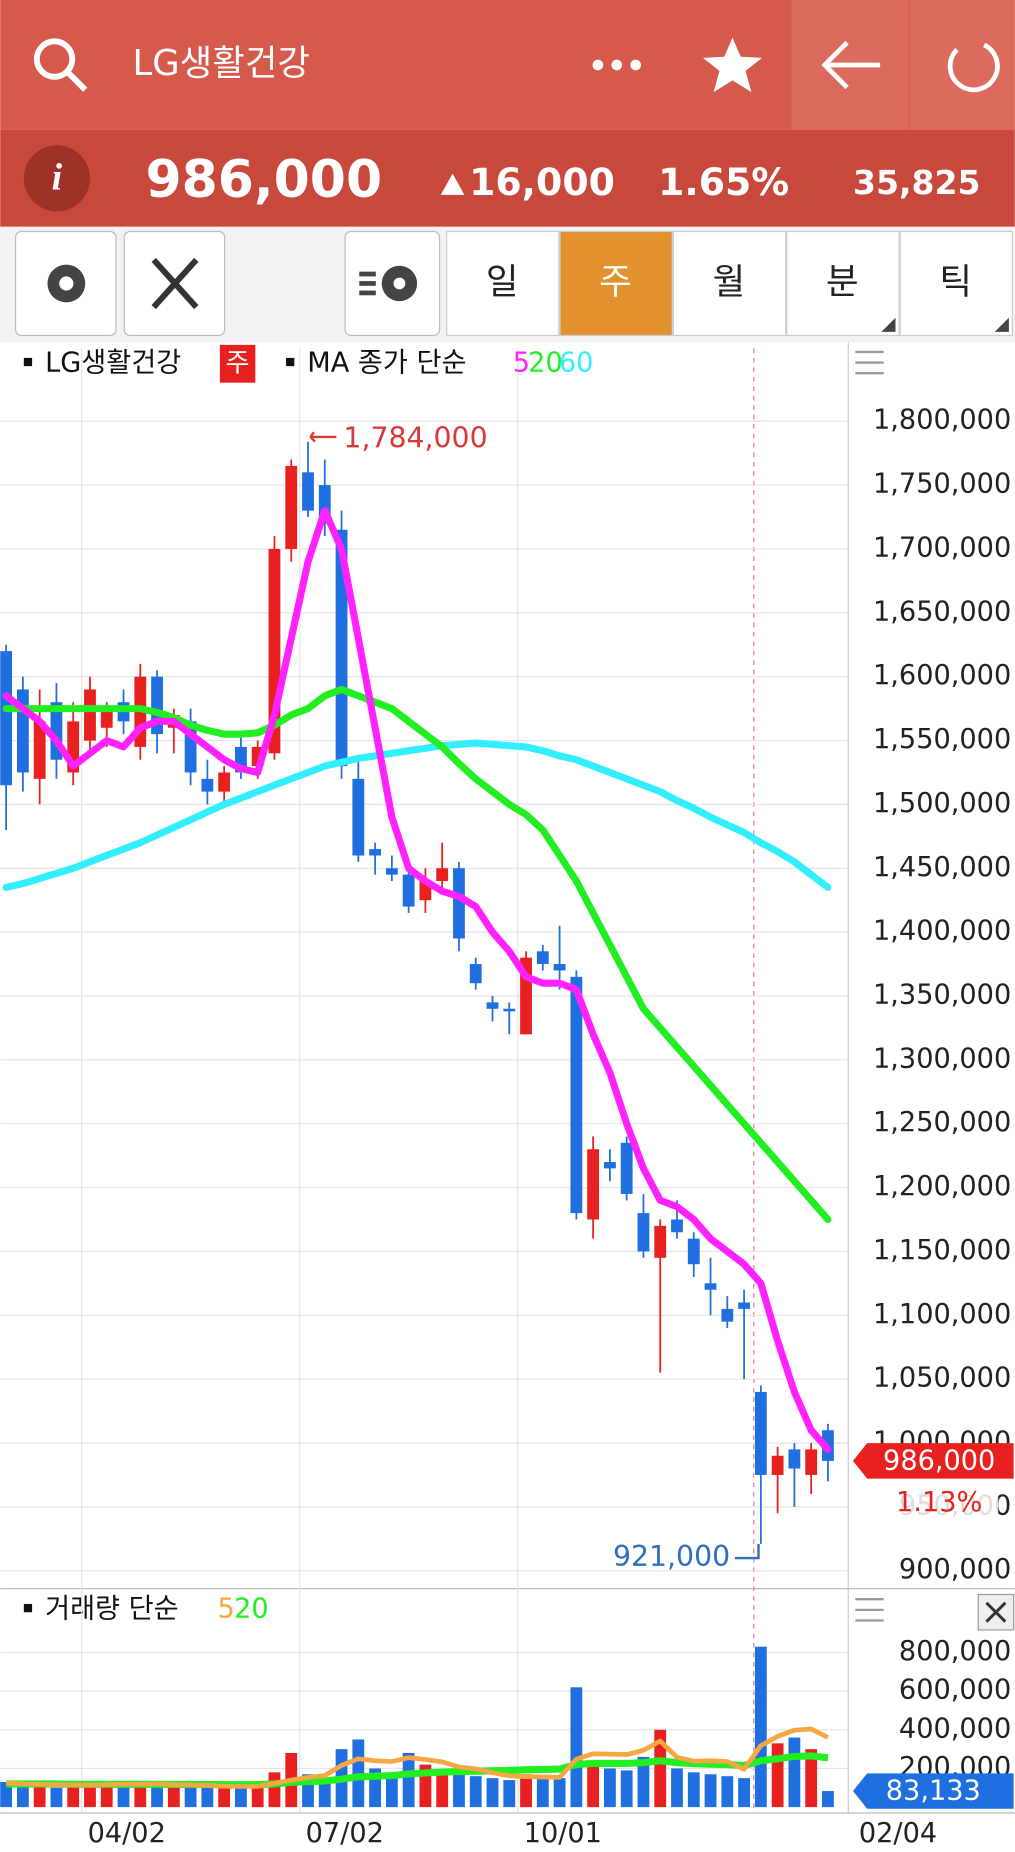 Image resolution: width=1015 pixels, height=1852 pixels. I want to click on y-tick-label: 1,500,000, so click(942, 803).